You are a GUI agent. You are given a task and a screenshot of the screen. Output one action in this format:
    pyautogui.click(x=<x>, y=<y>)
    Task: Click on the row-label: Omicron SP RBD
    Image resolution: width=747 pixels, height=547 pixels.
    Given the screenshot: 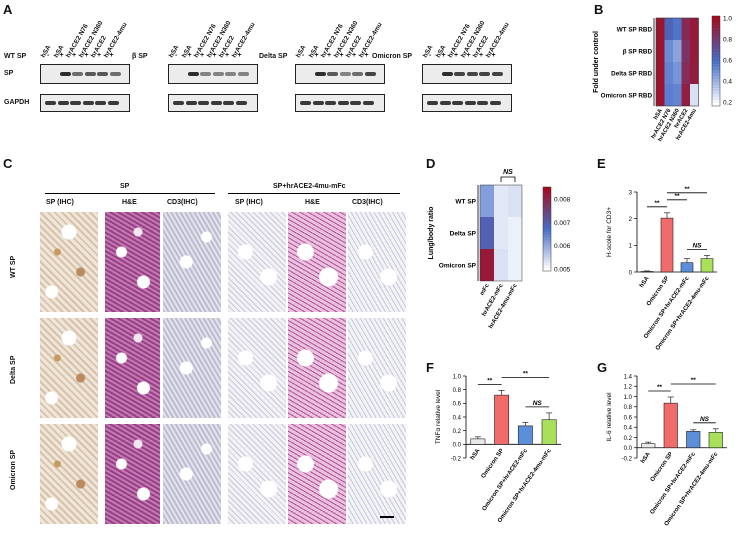 What is the action you would take?
    pyautogui.click(x=627, y=96)
    